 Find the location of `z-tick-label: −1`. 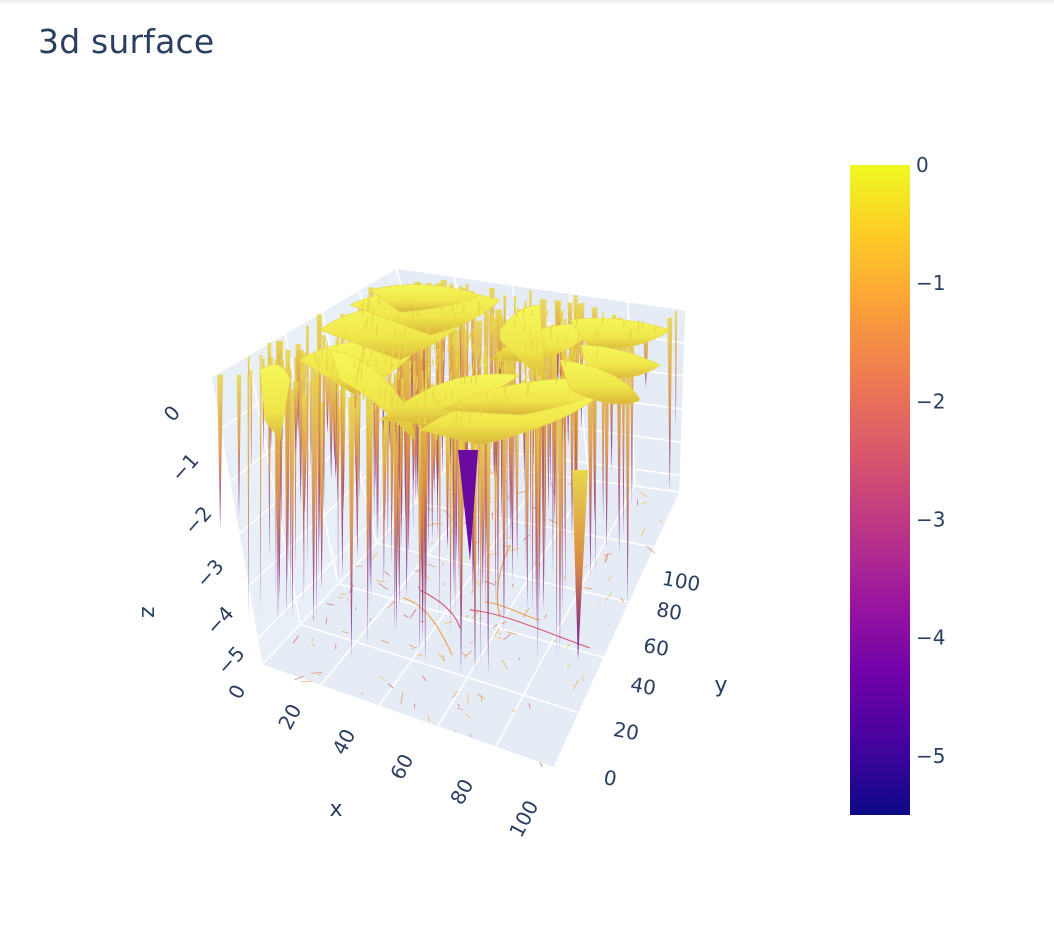

z-tick-label: −1 is located at coordinates (185, 467).